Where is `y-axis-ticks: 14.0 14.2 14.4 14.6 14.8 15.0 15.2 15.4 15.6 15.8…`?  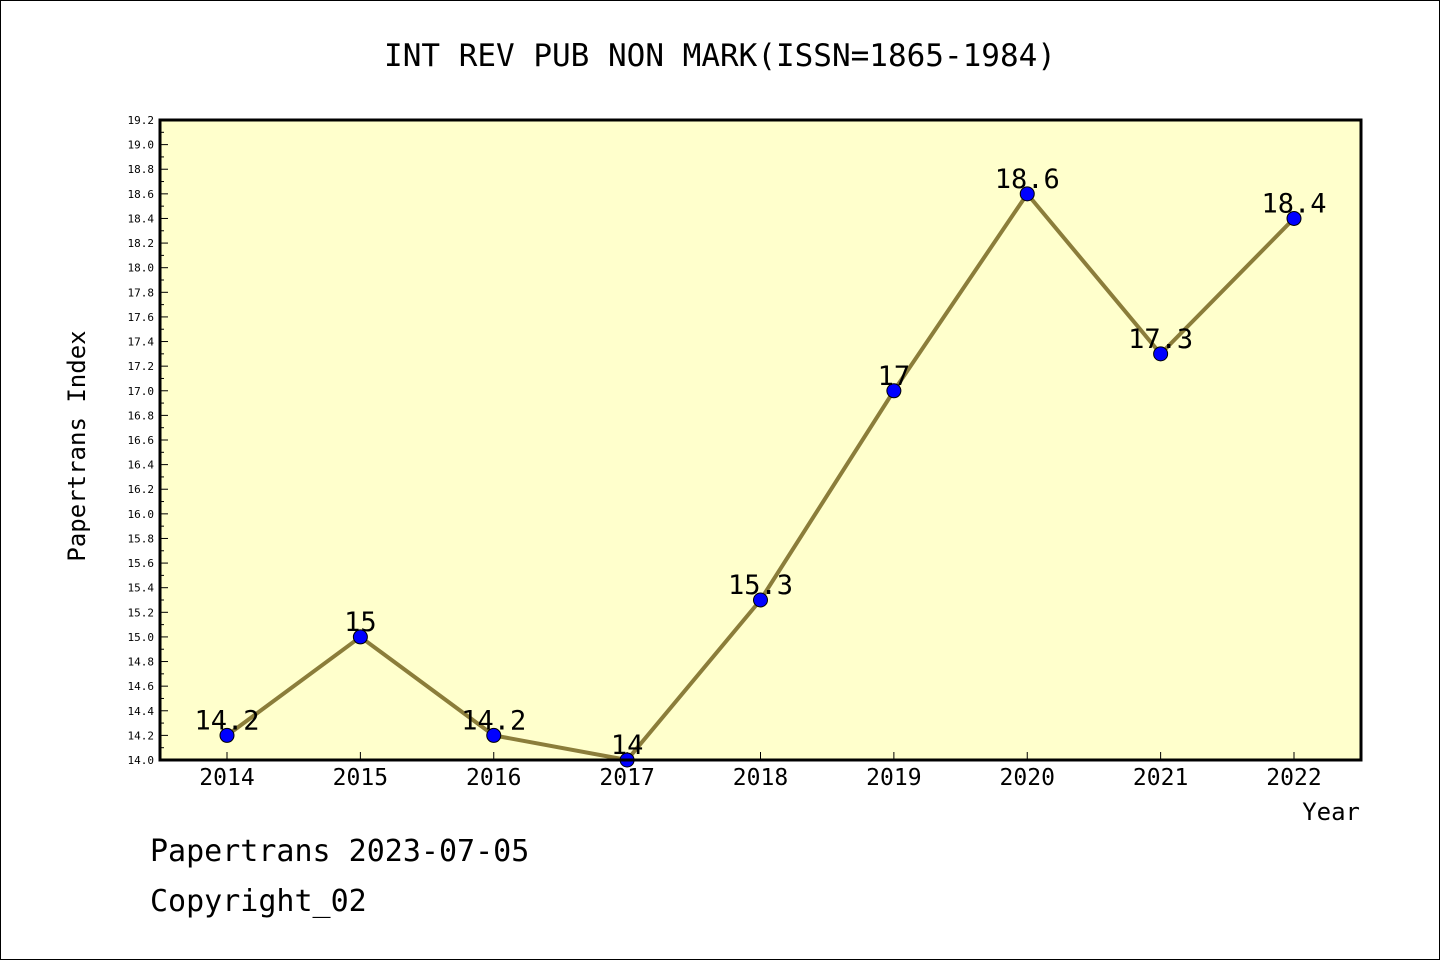
y-axis-ticks: 14.0 14.2 14.4 14.6 14.8 15.0 15.2 15.4 15.6 15.8… is located at coordinates (148, 440).